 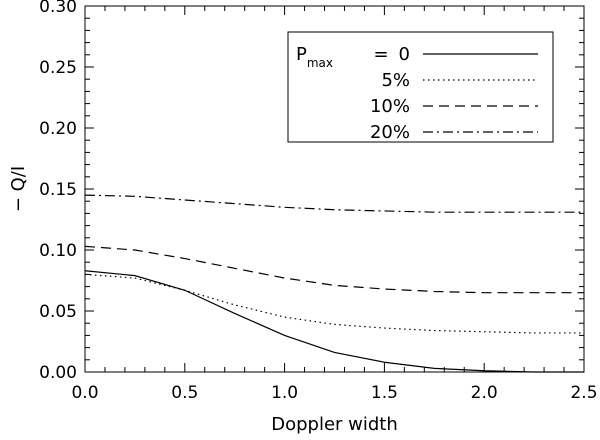 What do you see at coordinates (320, 63) in the screenshot?
I see `legend-title-subscript: max` at bounding box center [320, 63].